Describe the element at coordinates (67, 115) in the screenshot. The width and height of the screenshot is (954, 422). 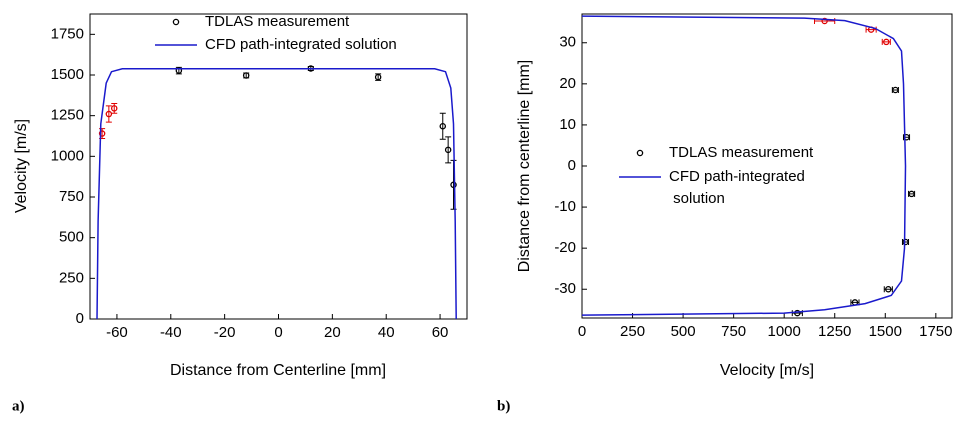
I see `y-tick-label: 1250` at that location.